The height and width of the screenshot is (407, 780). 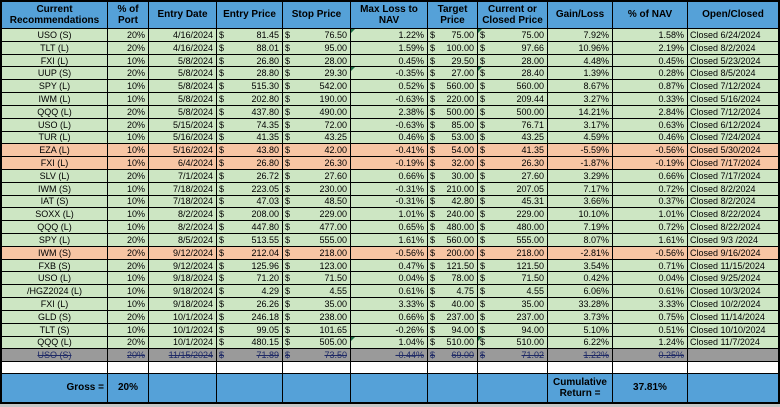 I want to click on cell-ticker: QQQ (L), so click(x=55, y=112).